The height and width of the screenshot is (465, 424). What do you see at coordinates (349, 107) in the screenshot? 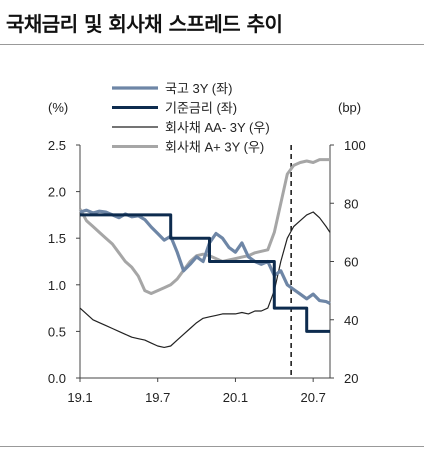
I see `right-unit-label: (bp)` at bounding box center [349, 107].